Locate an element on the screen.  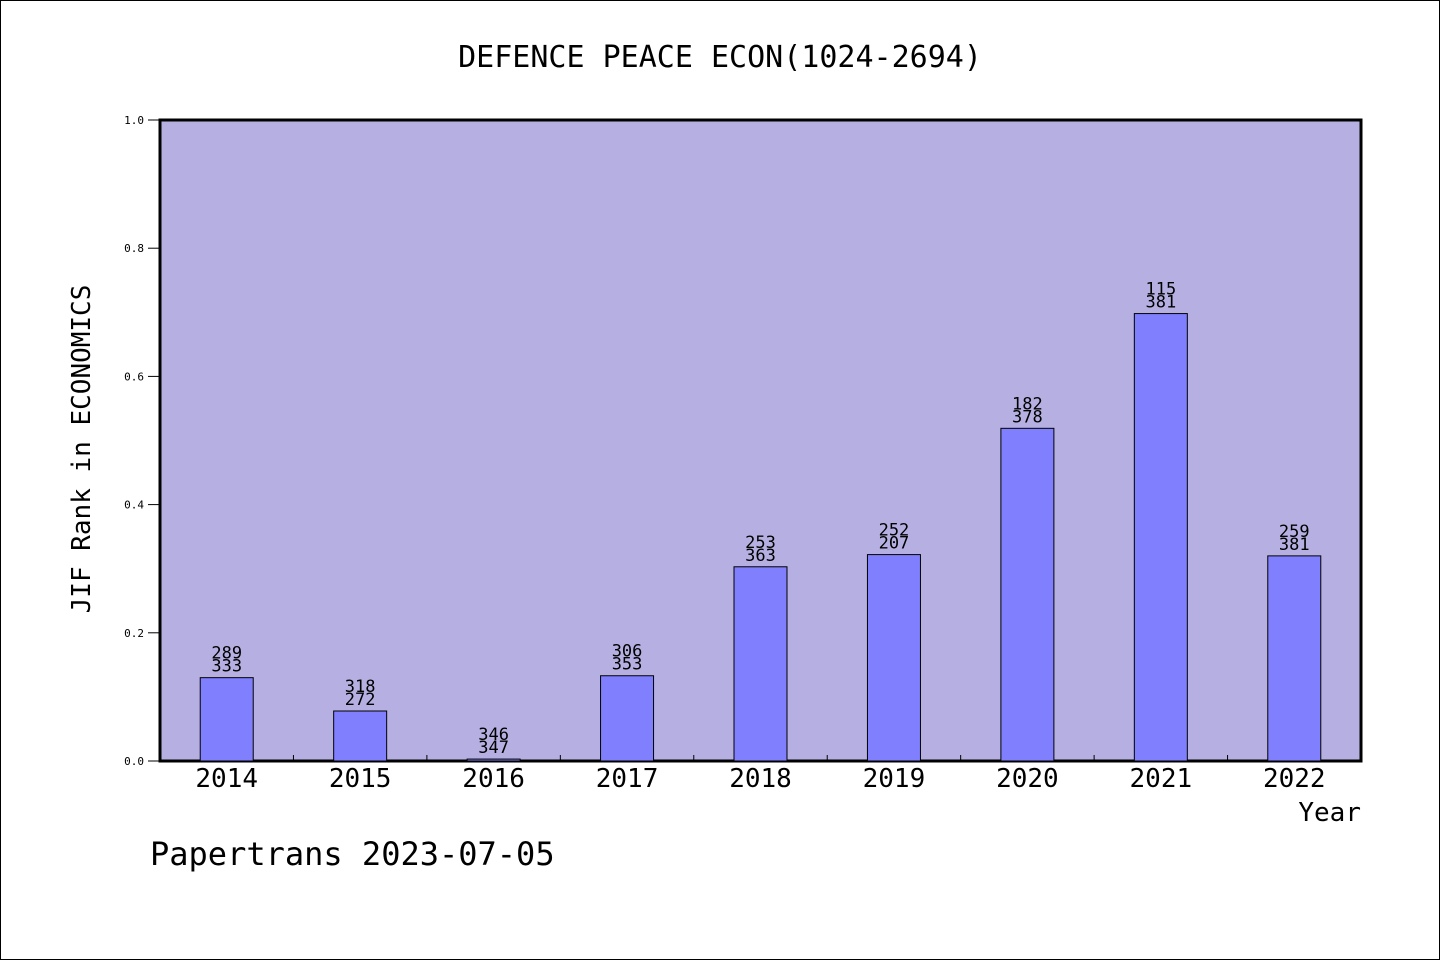
x-tick-label: 2017 is located at coordinates (627, 779).